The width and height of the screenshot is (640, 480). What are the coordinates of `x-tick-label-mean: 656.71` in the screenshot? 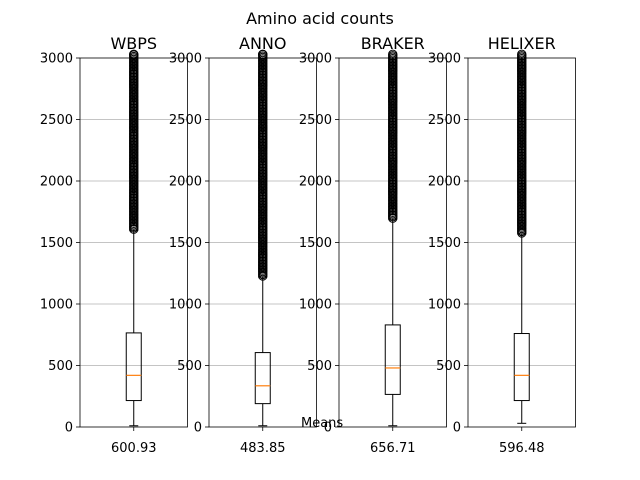 It's located at (393, 448).